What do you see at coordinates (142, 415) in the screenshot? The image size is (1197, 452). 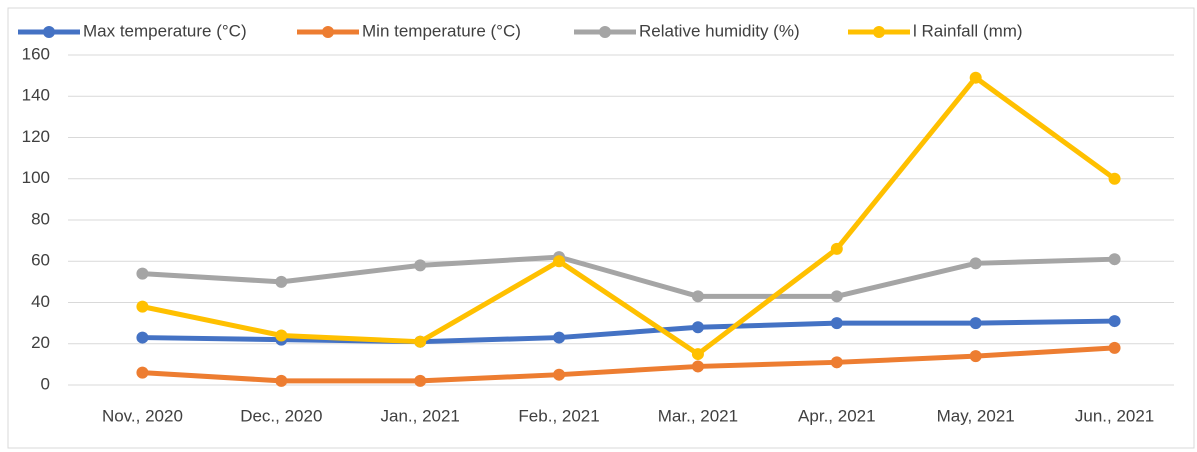 I see `x-tick-label: Nov., 2020` at bounding box center [142, 415].